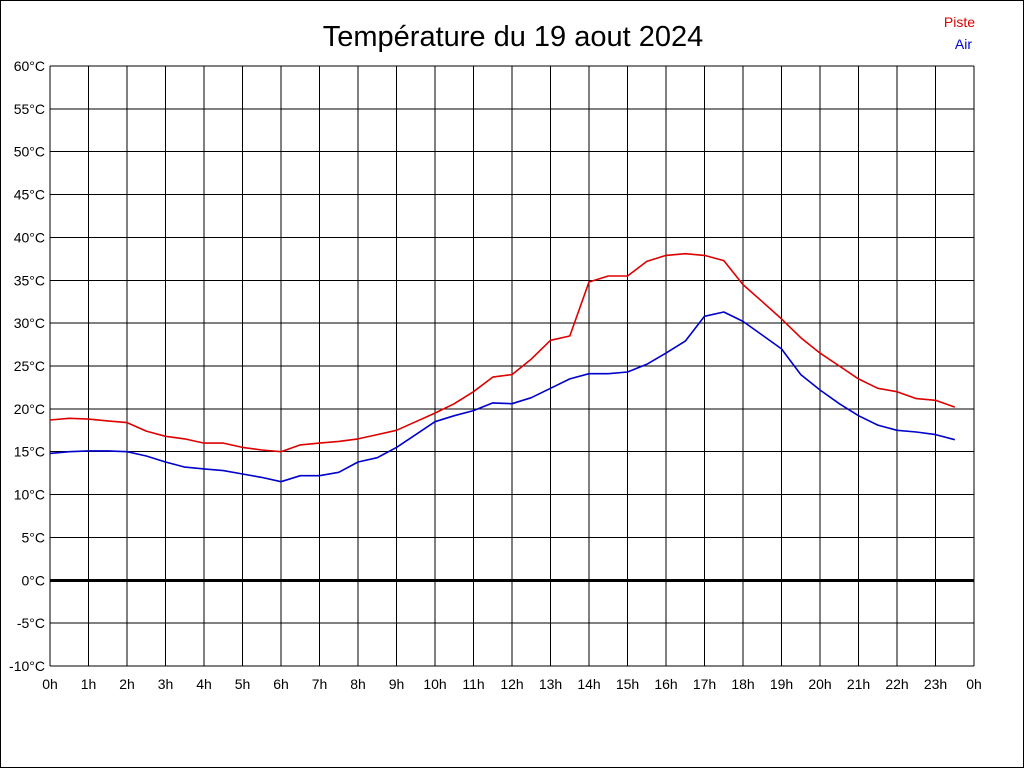 This screenshot has width=1024, height=768. Describe the element at coordinates (434, 684) in the screenshot. I see `x-tick-label: 10h` at that location.